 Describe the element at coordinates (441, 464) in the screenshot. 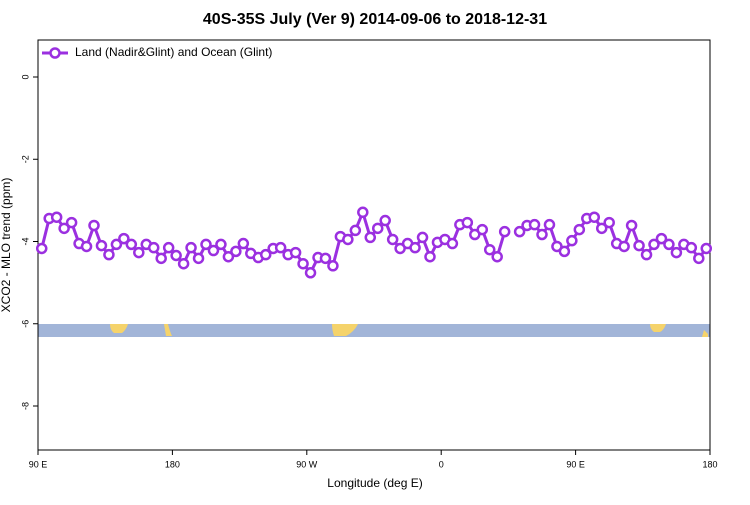

I see `x-tick-label: 0` at that location.